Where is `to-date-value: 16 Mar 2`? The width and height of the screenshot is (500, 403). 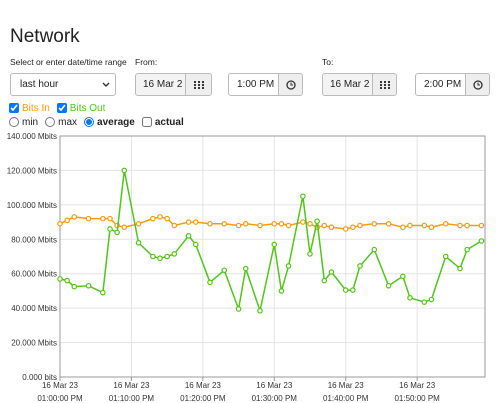 to-date-value: 16 Mar 2 is located at coordinates (350, 84).